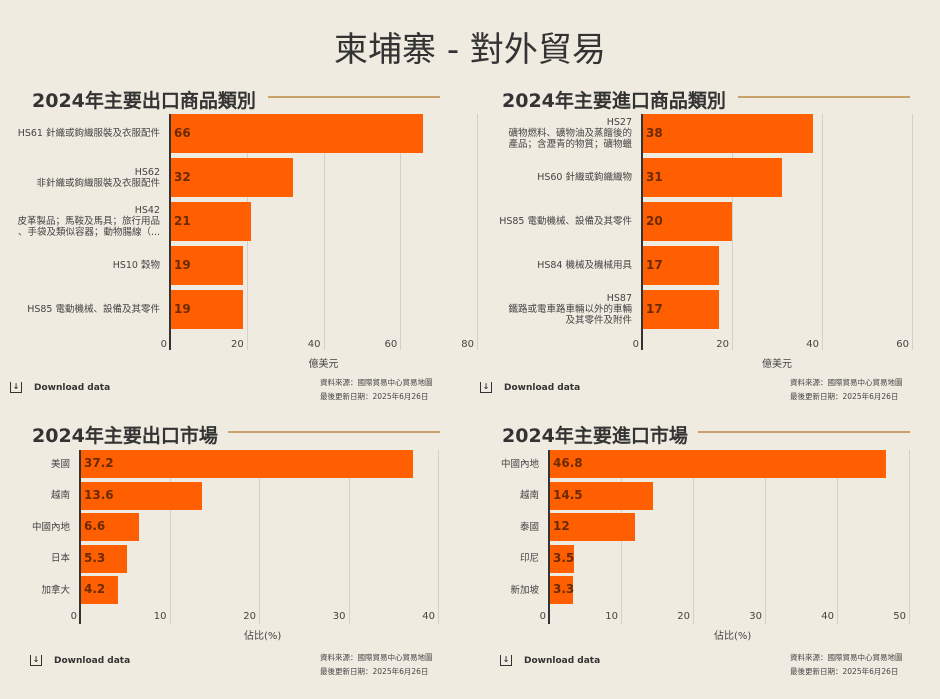  I want to click on category-label-line: 印尼, so click(529, 558).